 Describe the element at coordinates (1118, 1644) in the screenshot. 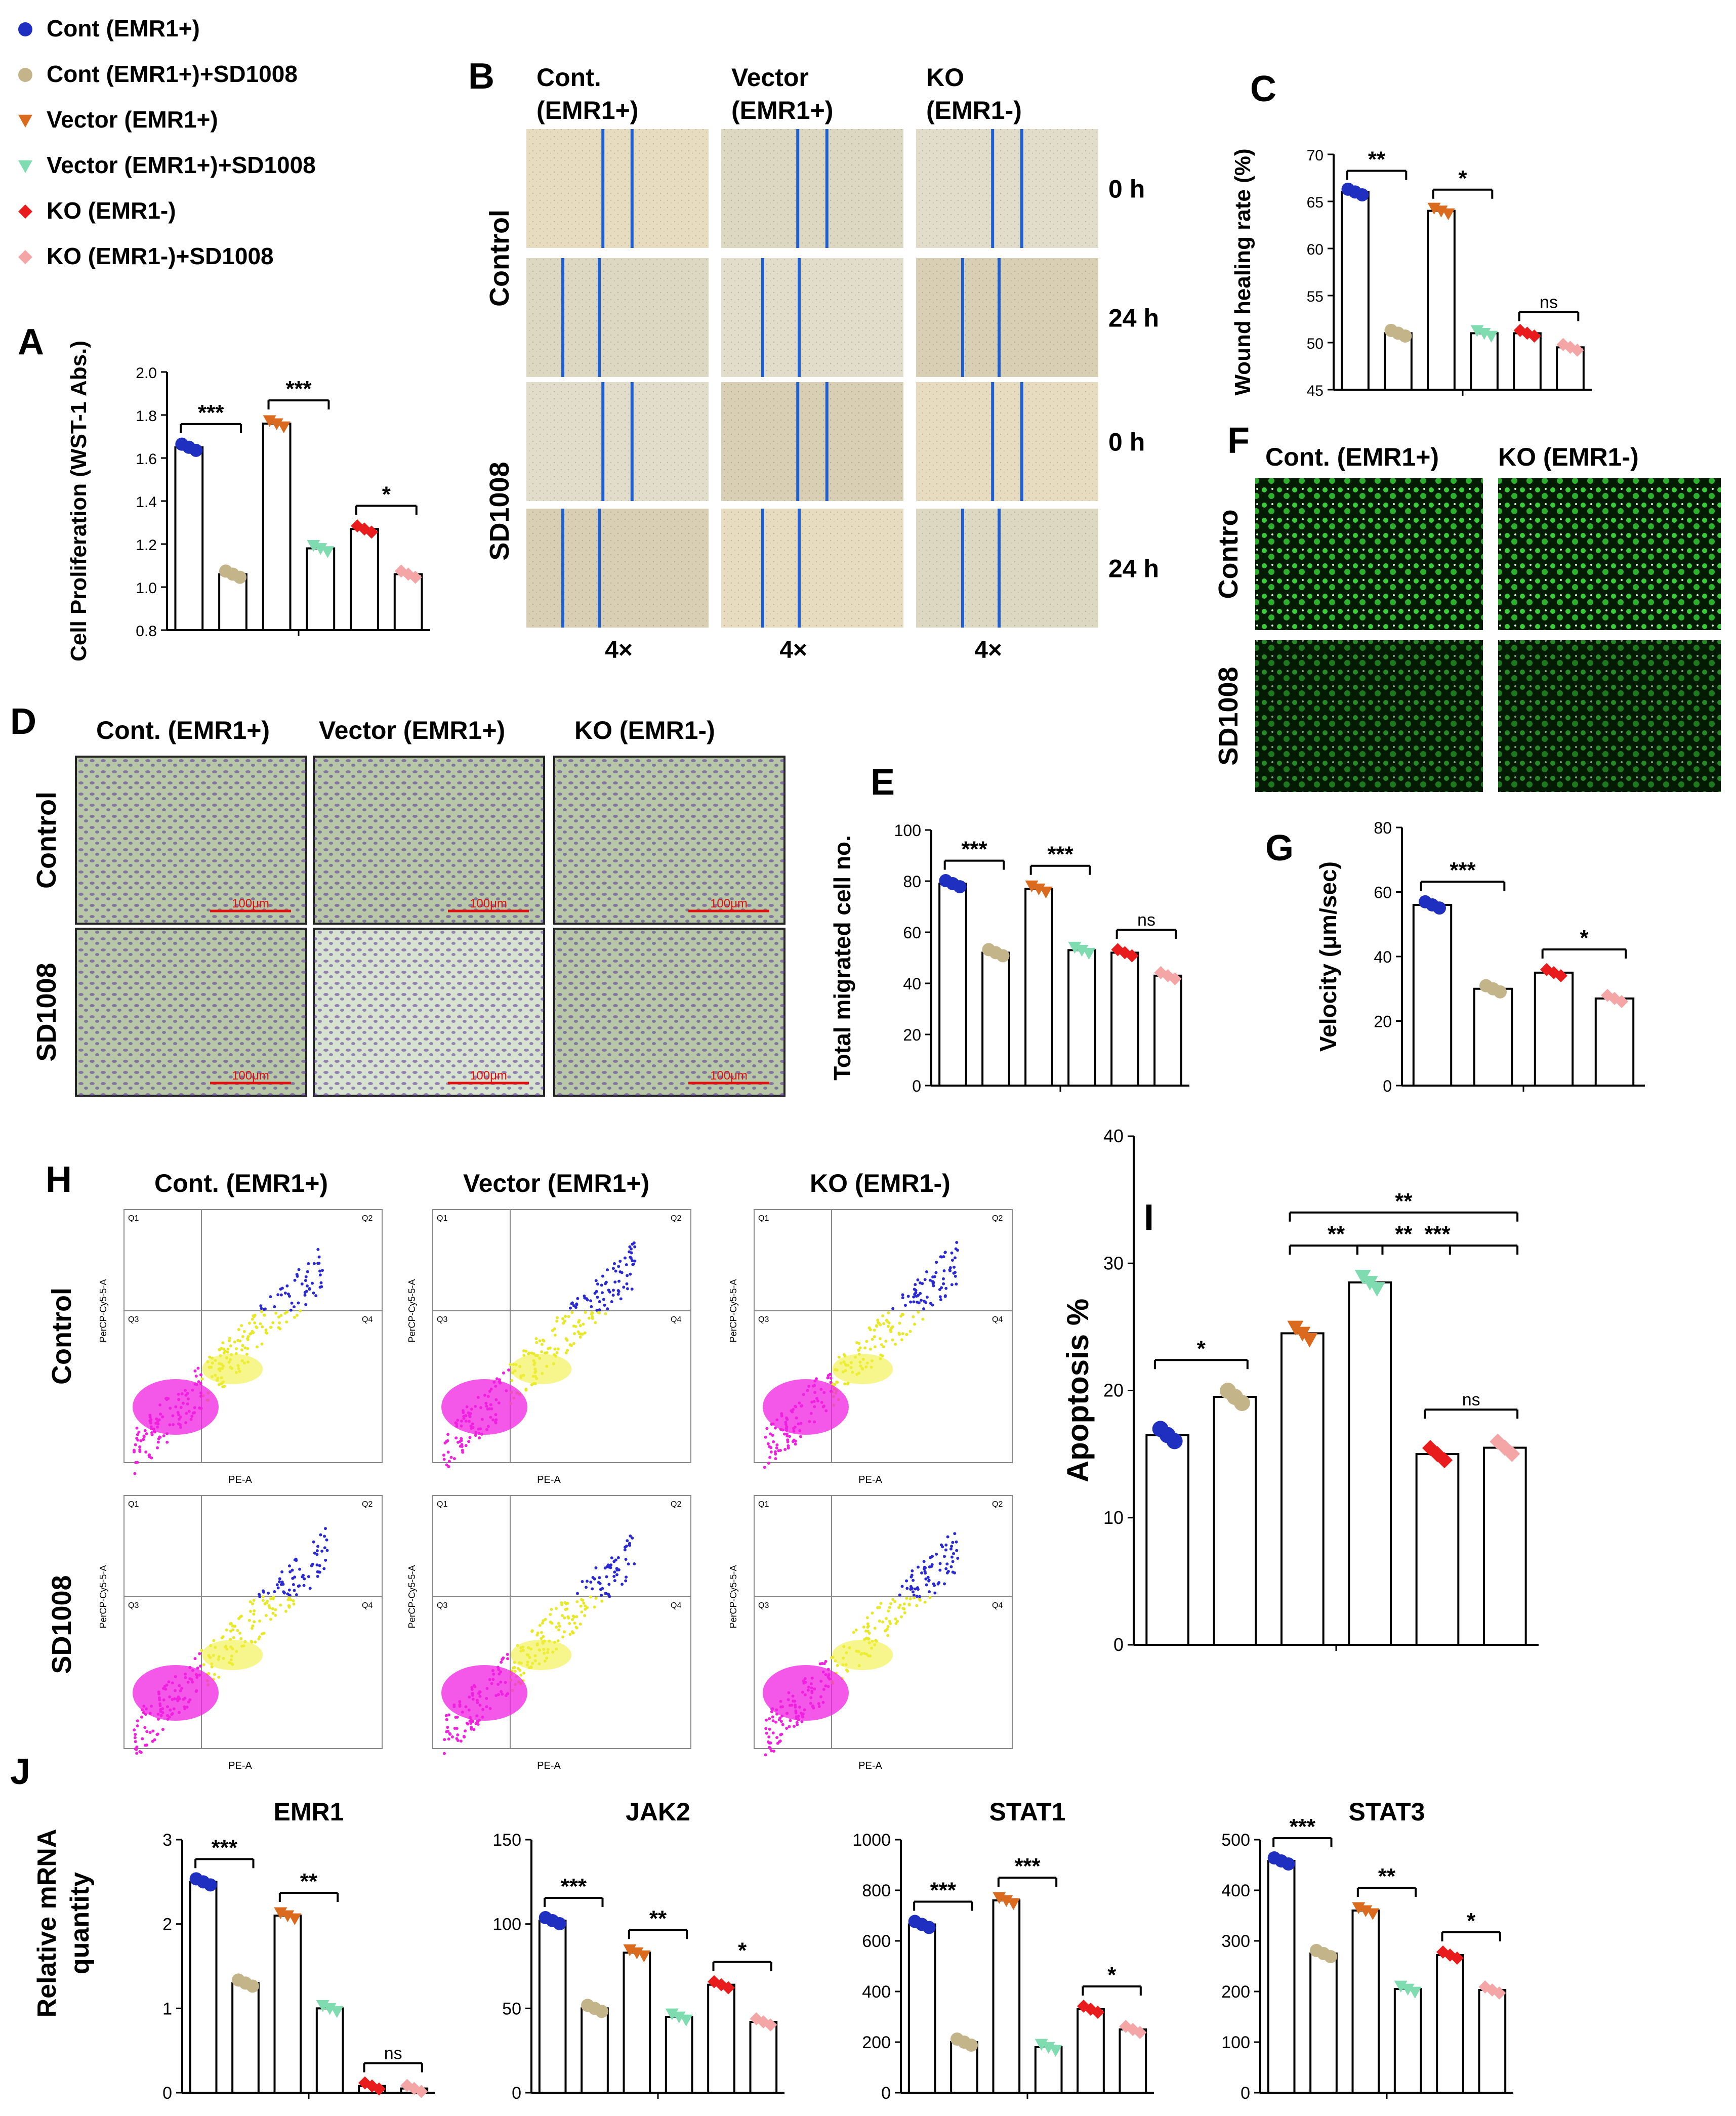

I see `y-tick-label: 0` at that location.